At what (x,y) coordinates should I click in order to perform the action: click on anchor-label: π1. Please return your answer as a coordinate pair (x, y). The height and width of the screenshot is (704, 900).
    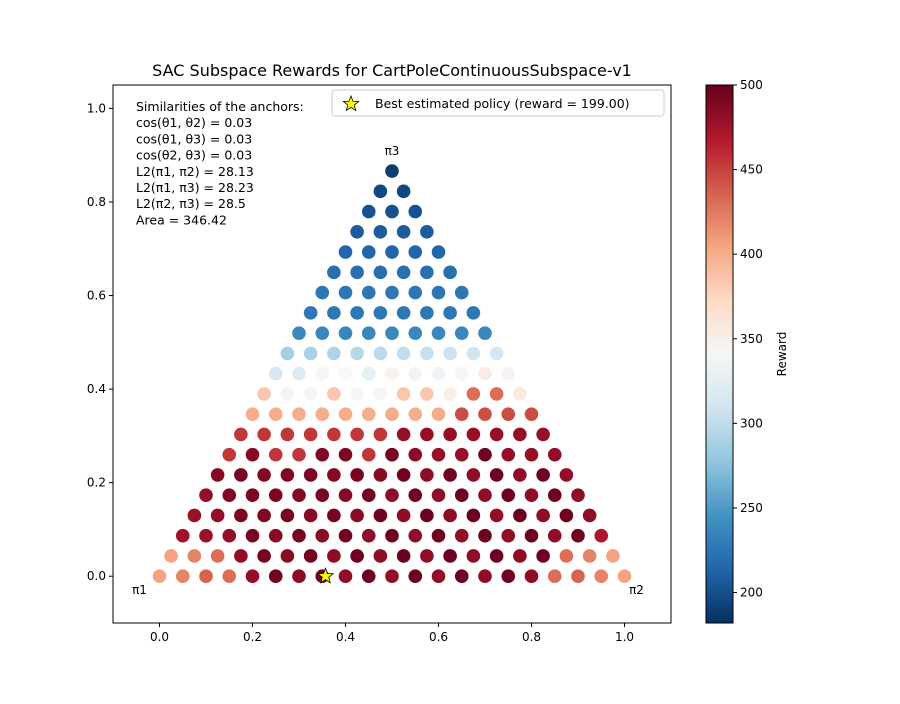
    Looking at the image, I should click on (139, 590).